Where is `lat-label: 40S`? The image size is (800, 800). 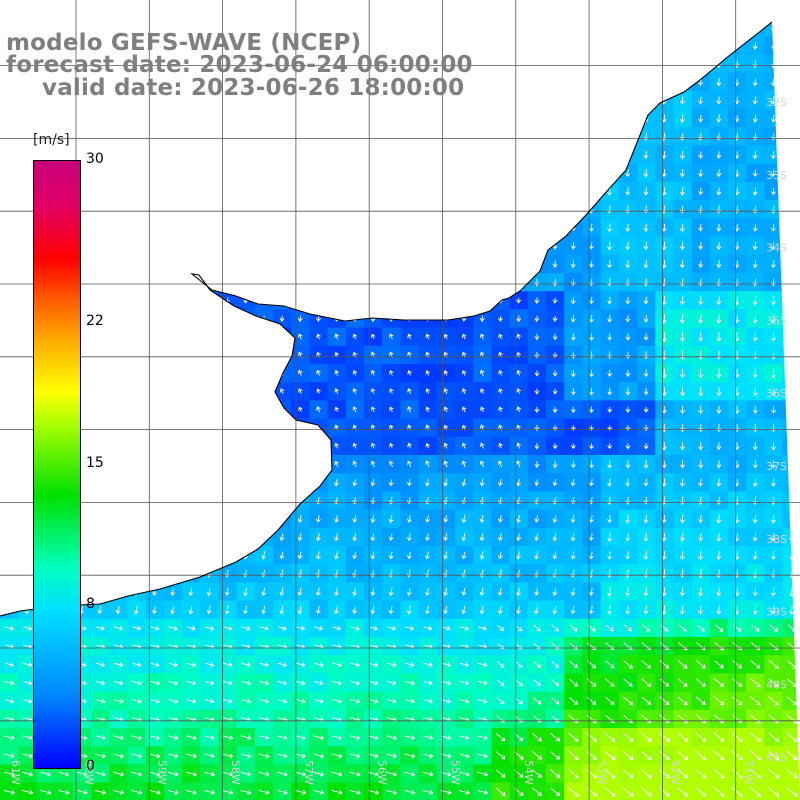 lat-label: 40S is located at coordinates (776, 684).